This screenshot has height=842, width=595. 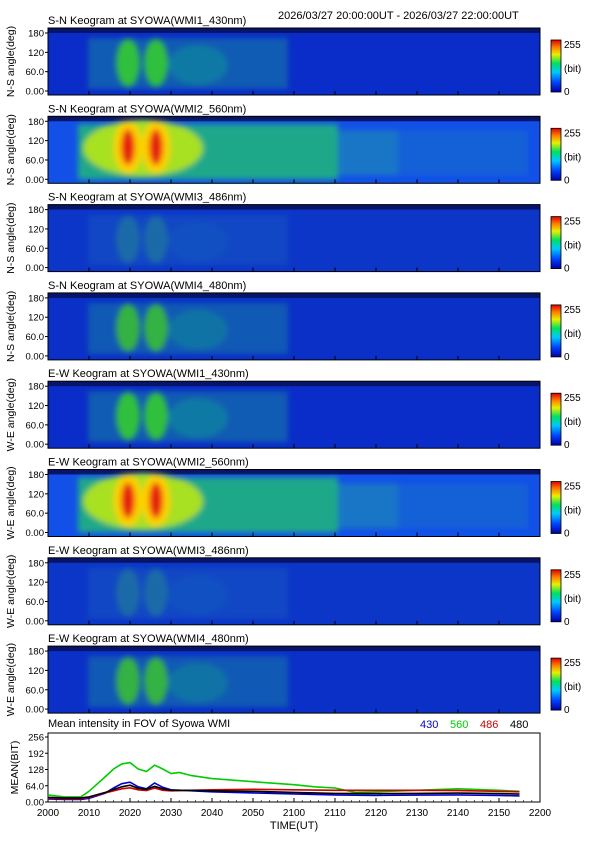 What do you see at coordinates (253, 813) in the screenshot?
I see `plot-xtick-label: 2050` at bounding box center [253, 813].